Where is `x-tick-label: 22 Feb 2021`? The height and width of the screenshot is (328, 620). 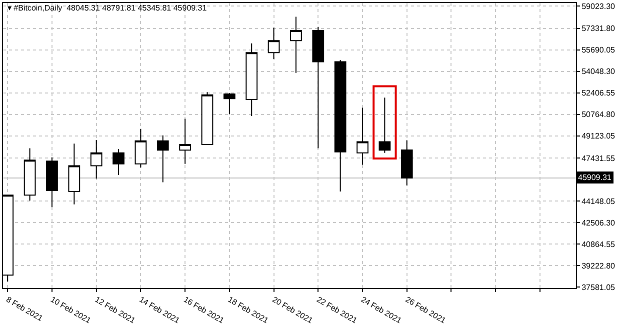 x-tick-label: 22 Feb 2021 is located at coordinates (337, 310).